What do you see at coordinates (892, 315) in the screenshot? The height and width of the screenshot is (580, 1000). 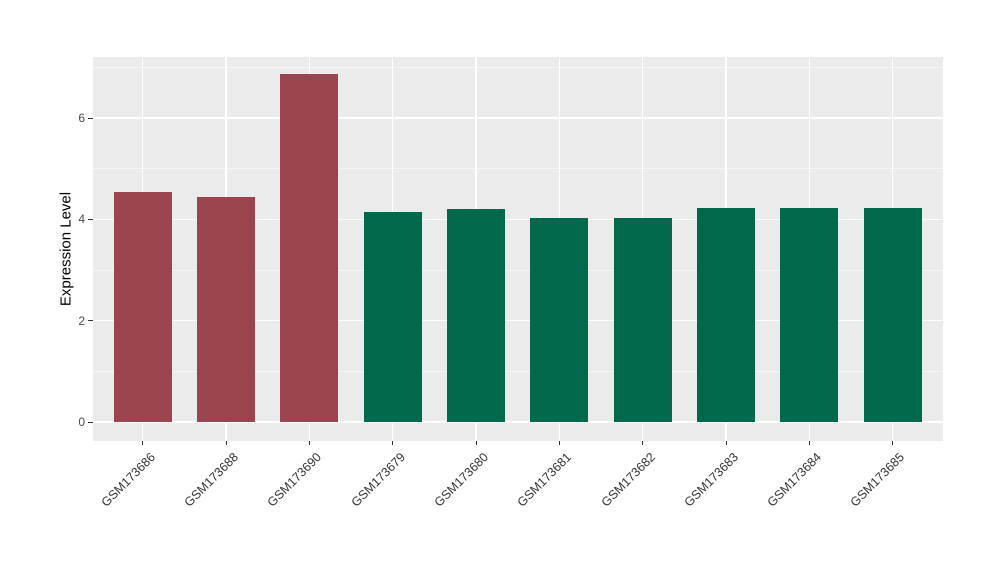 I see `bar-GSM173685` at bounding box center [892, 315].